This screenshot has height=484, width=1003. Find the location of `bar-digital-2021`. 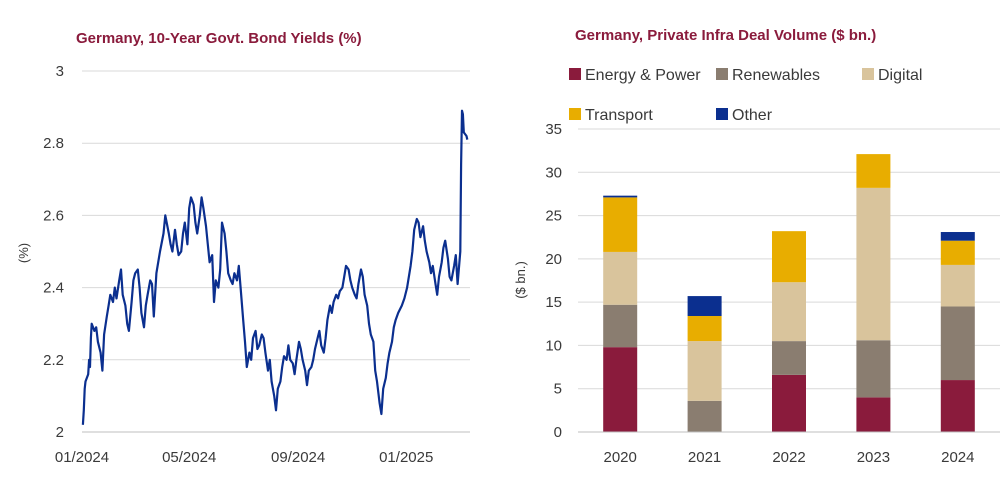

bar-digital-2021 is located at coordinates (704, 371).